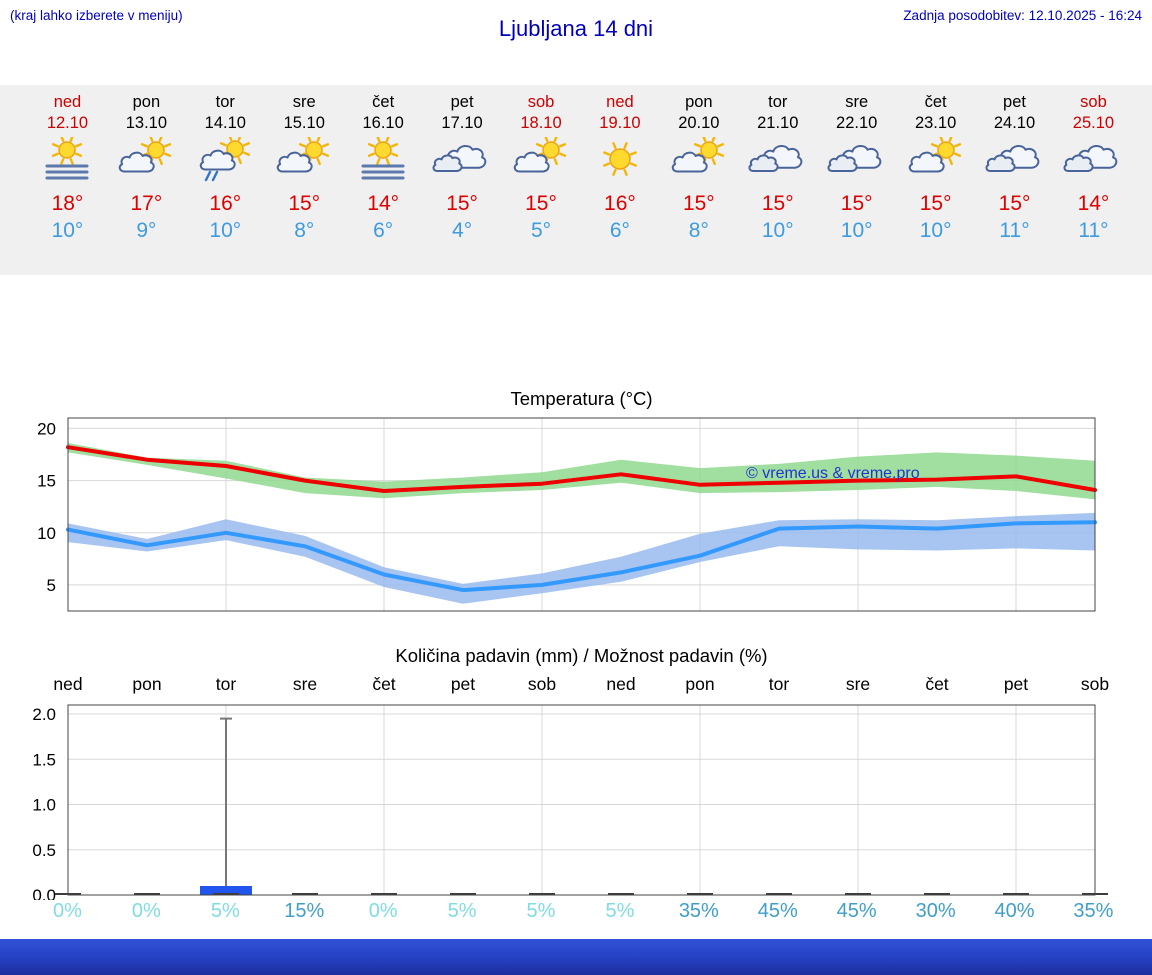 The width and height of the screenshot is (1152, 975). What do you see at coordinates (146, 684) in the screenshot?
I see `precip-day-label: pon` at bounding box center [146, 684].